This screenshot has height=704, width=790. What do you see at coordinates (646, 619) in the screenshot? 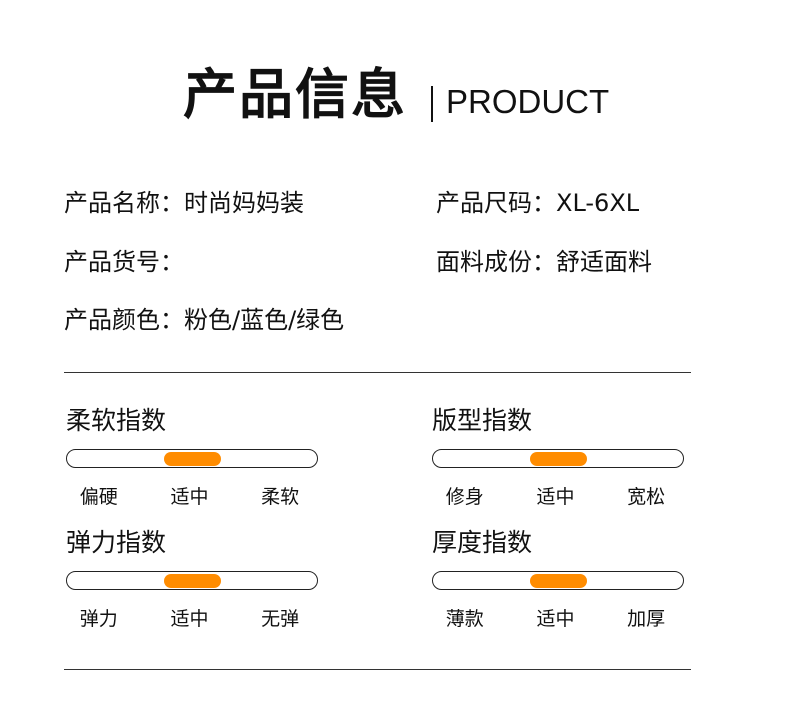
I see `index-label: 加厚` at bounding box center [646, 619].